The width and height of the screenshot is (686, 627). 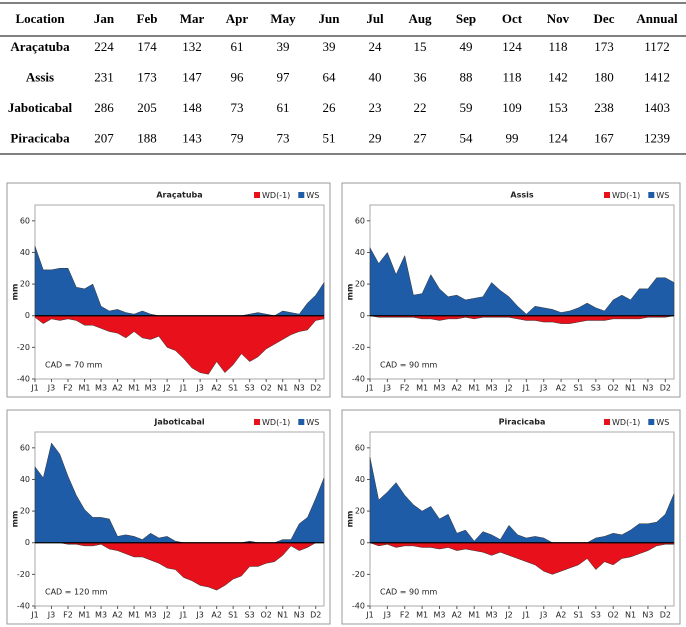 I want to click on table-cell: 88, so click(x=466, y=76).